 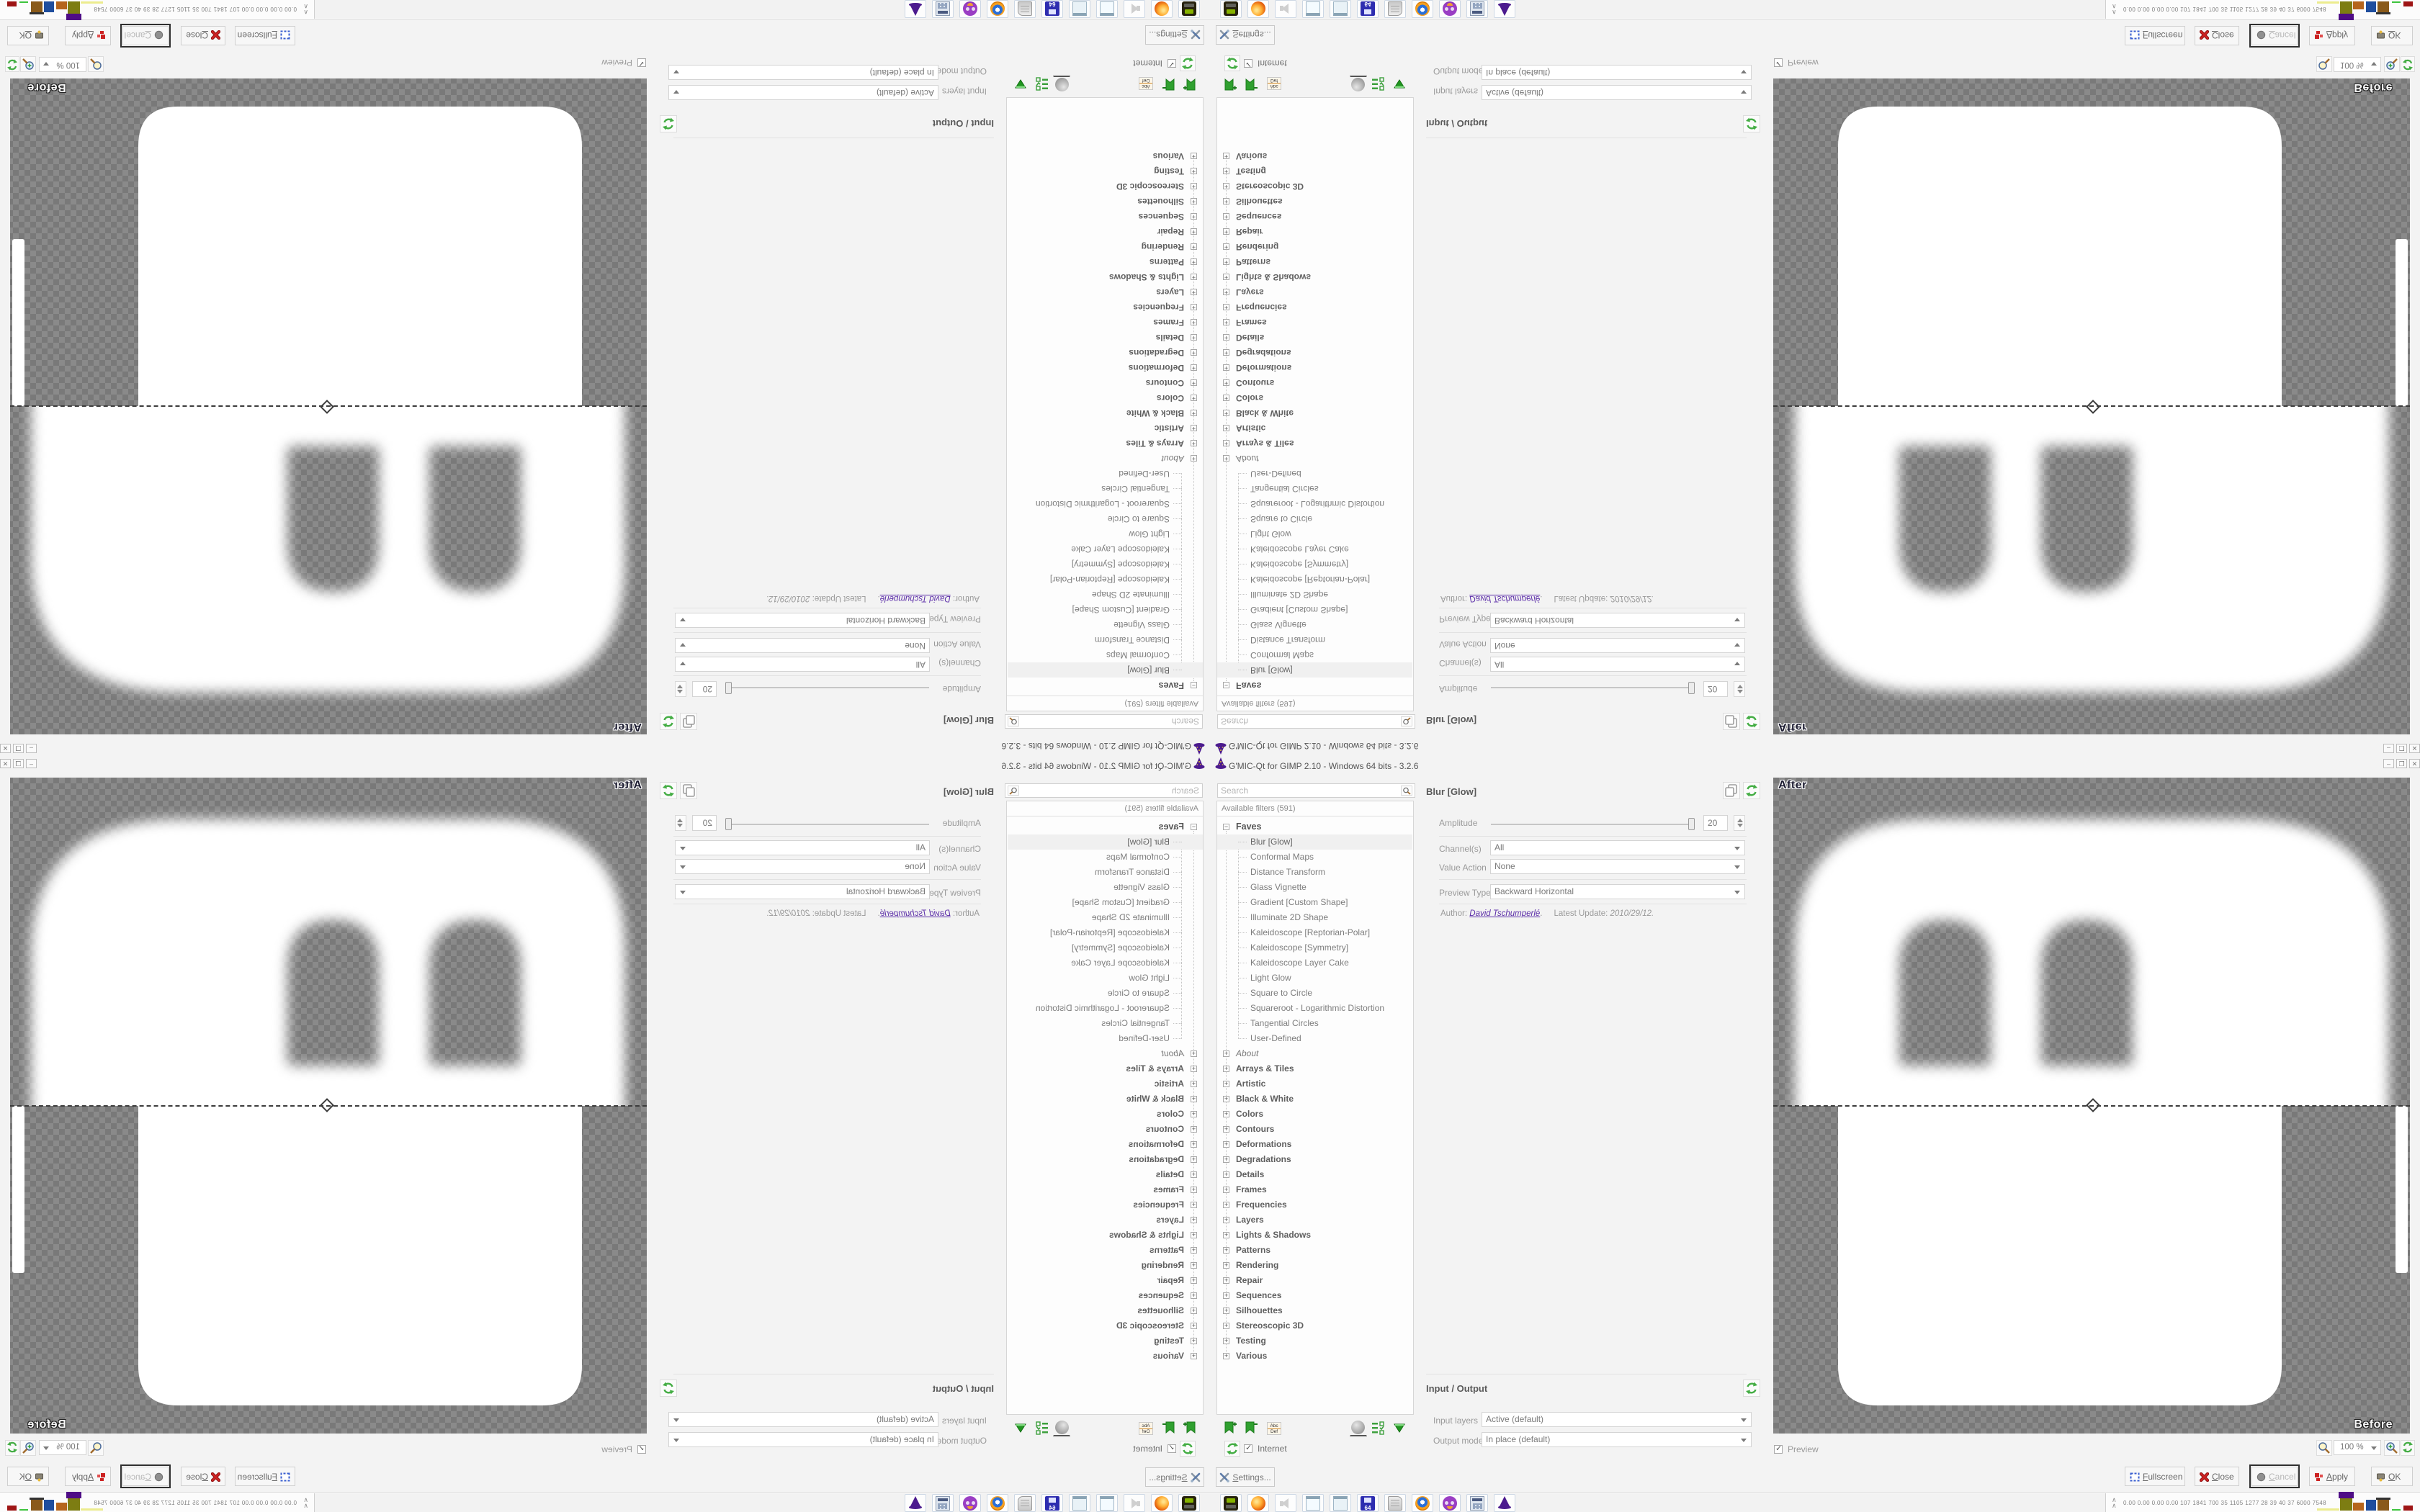 What do you see at coordinates (1617, 664) in the screenshot?
I see `channels-select: All` at bounding box center [1617, 664].